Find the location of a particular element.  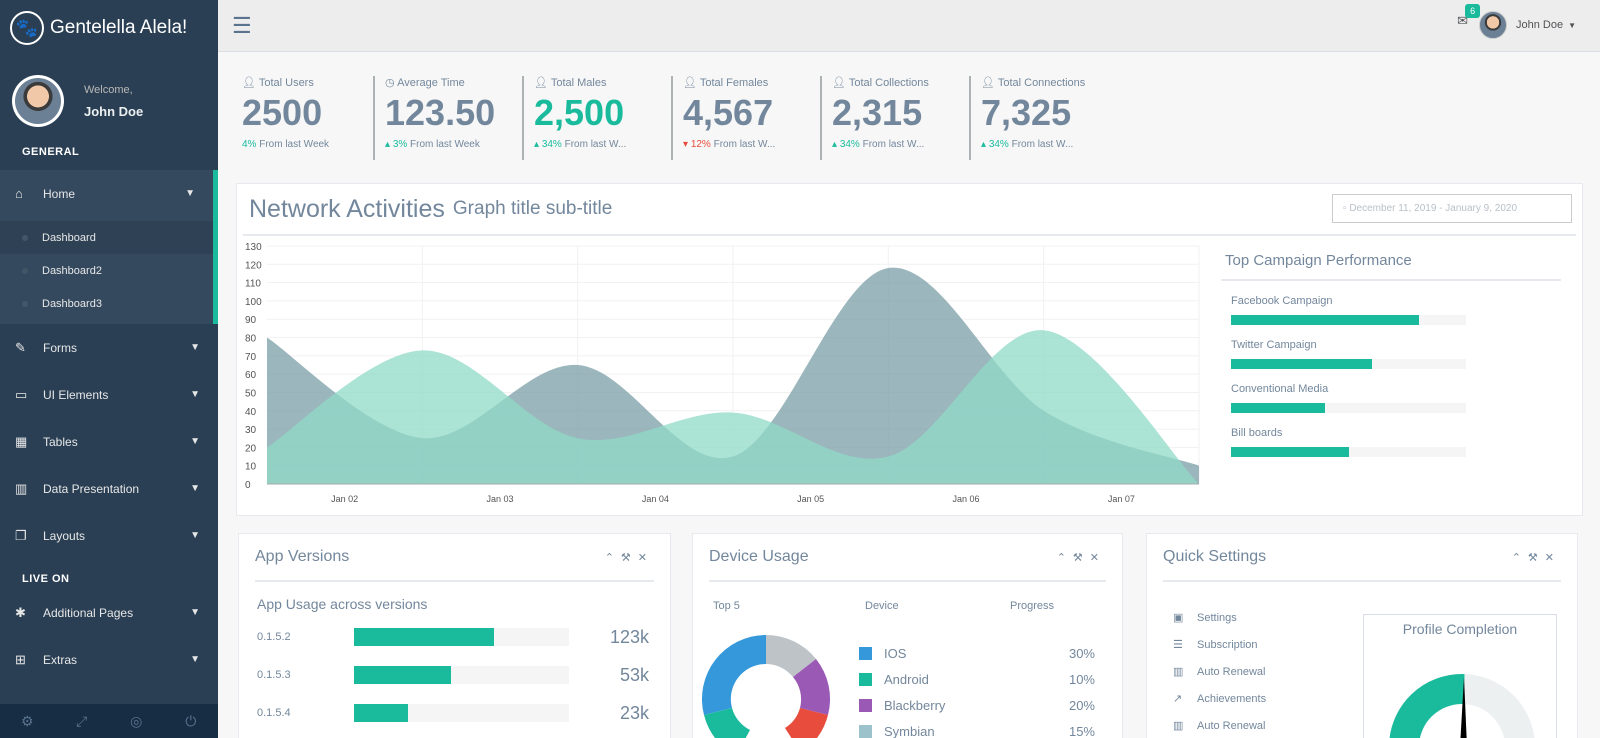

tile-label: Total Collections is located at coordinates (888, 83).